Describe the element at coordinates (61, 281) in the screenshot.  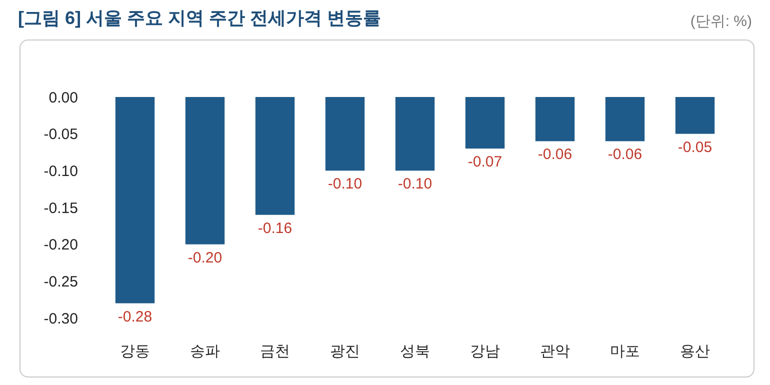
I see `y-tick-label: -0.25` at that location.